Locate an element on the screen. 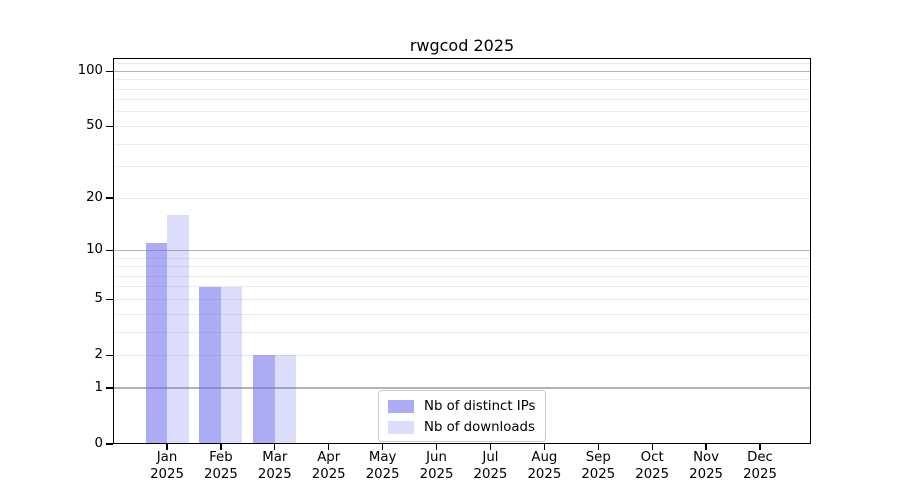 Image resolution: width=900 pixels, height=500 pixels. bar-downloads-mar is located at coordinates (285, 399).